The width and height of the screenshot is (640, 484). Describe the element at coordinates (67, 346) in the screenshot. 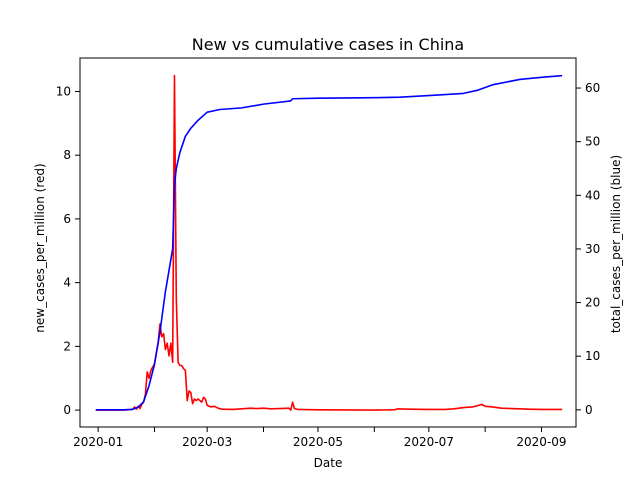

I see `left-y-tick-label: 2` at that location.